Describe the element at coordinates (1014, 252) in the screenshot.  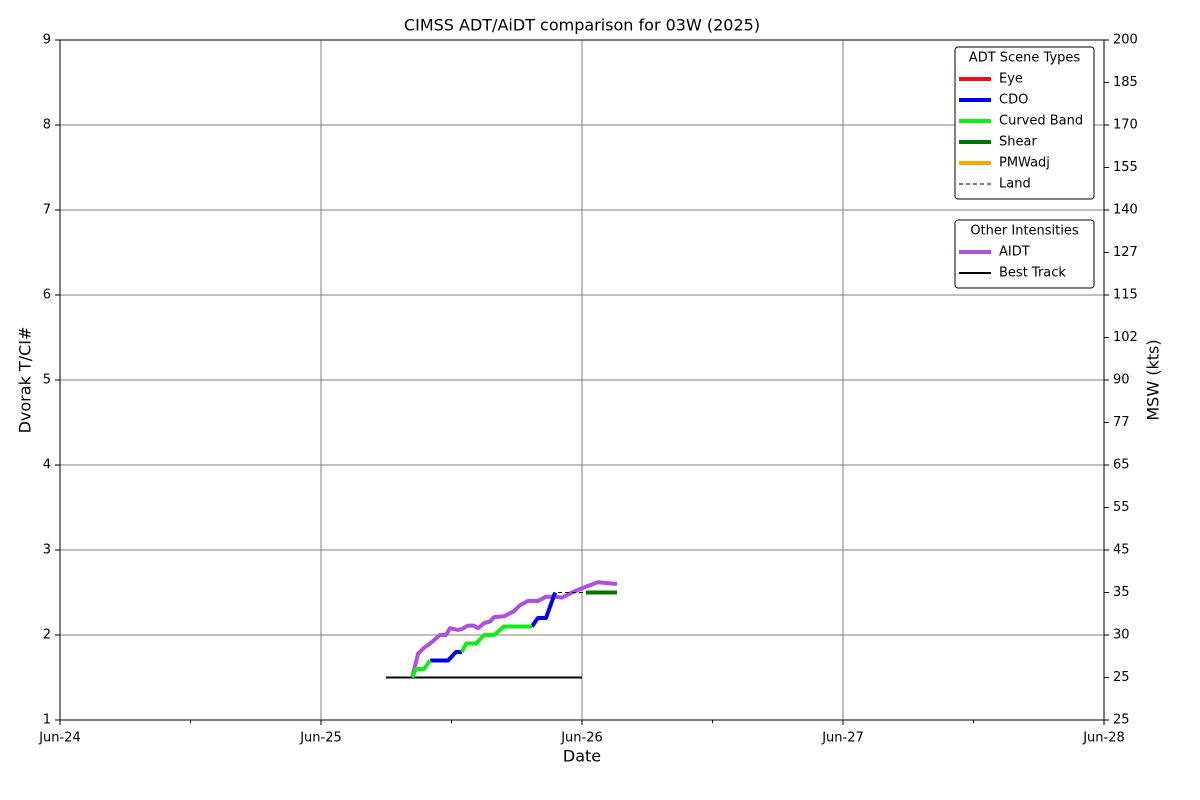
I see `legend-label: AIDT` at that location.